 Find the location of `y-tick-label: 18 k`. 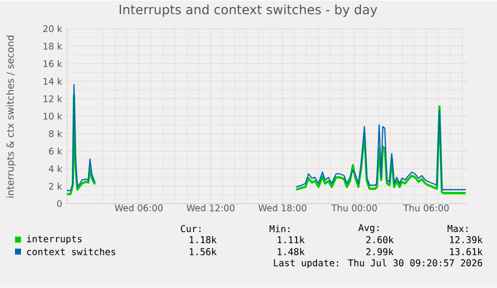

y-tick-label: 18 k is located at coordinates (53, 46).